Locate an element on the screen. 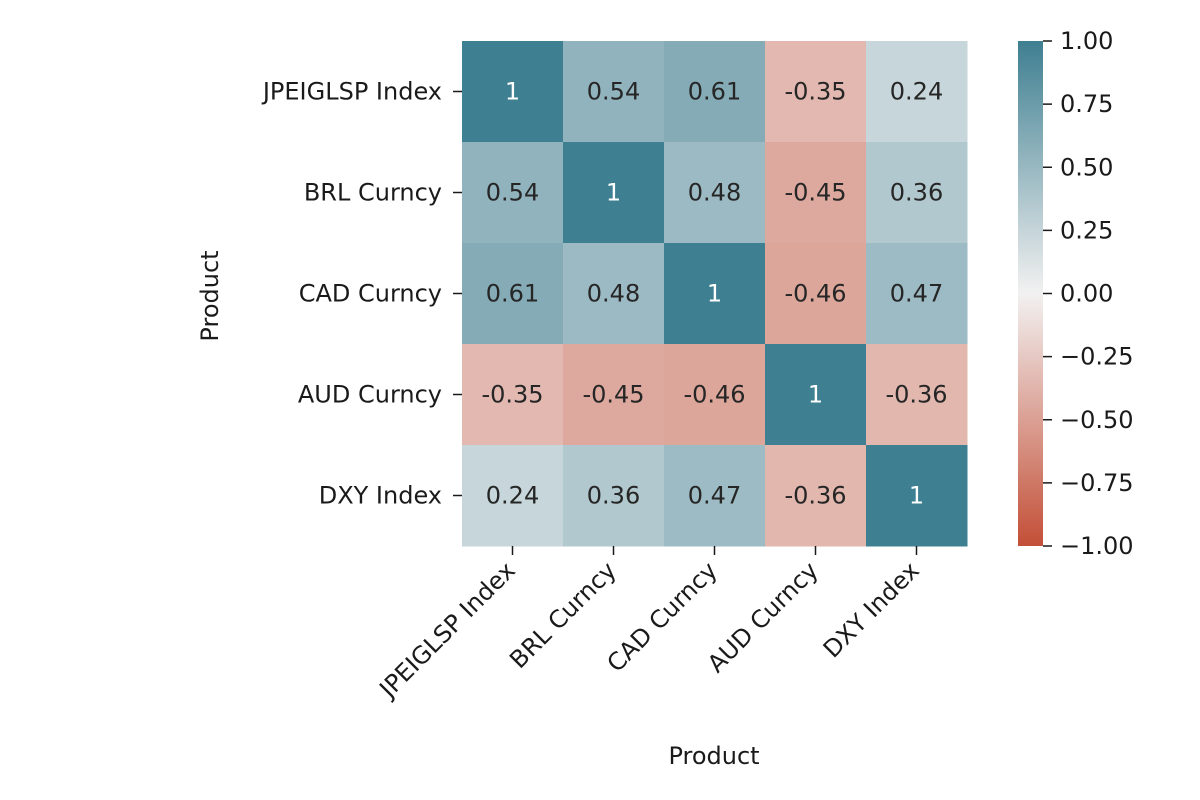 The image size is (1200, 800). y-tick-label: BRL Curncy is located at coordinates (373, 193).